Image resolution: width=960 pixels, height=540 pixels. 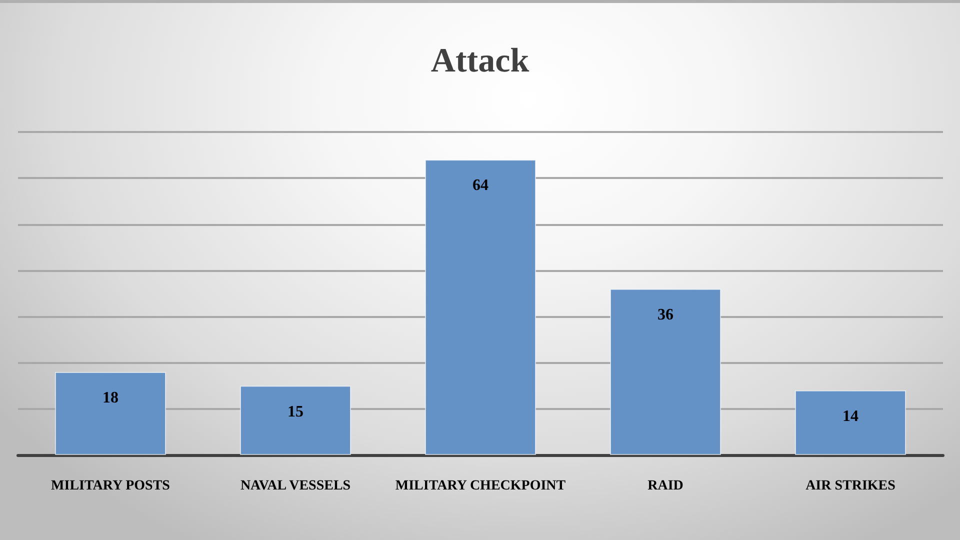 I want to click on chart-title: Attack, so click(x=480, y=61).